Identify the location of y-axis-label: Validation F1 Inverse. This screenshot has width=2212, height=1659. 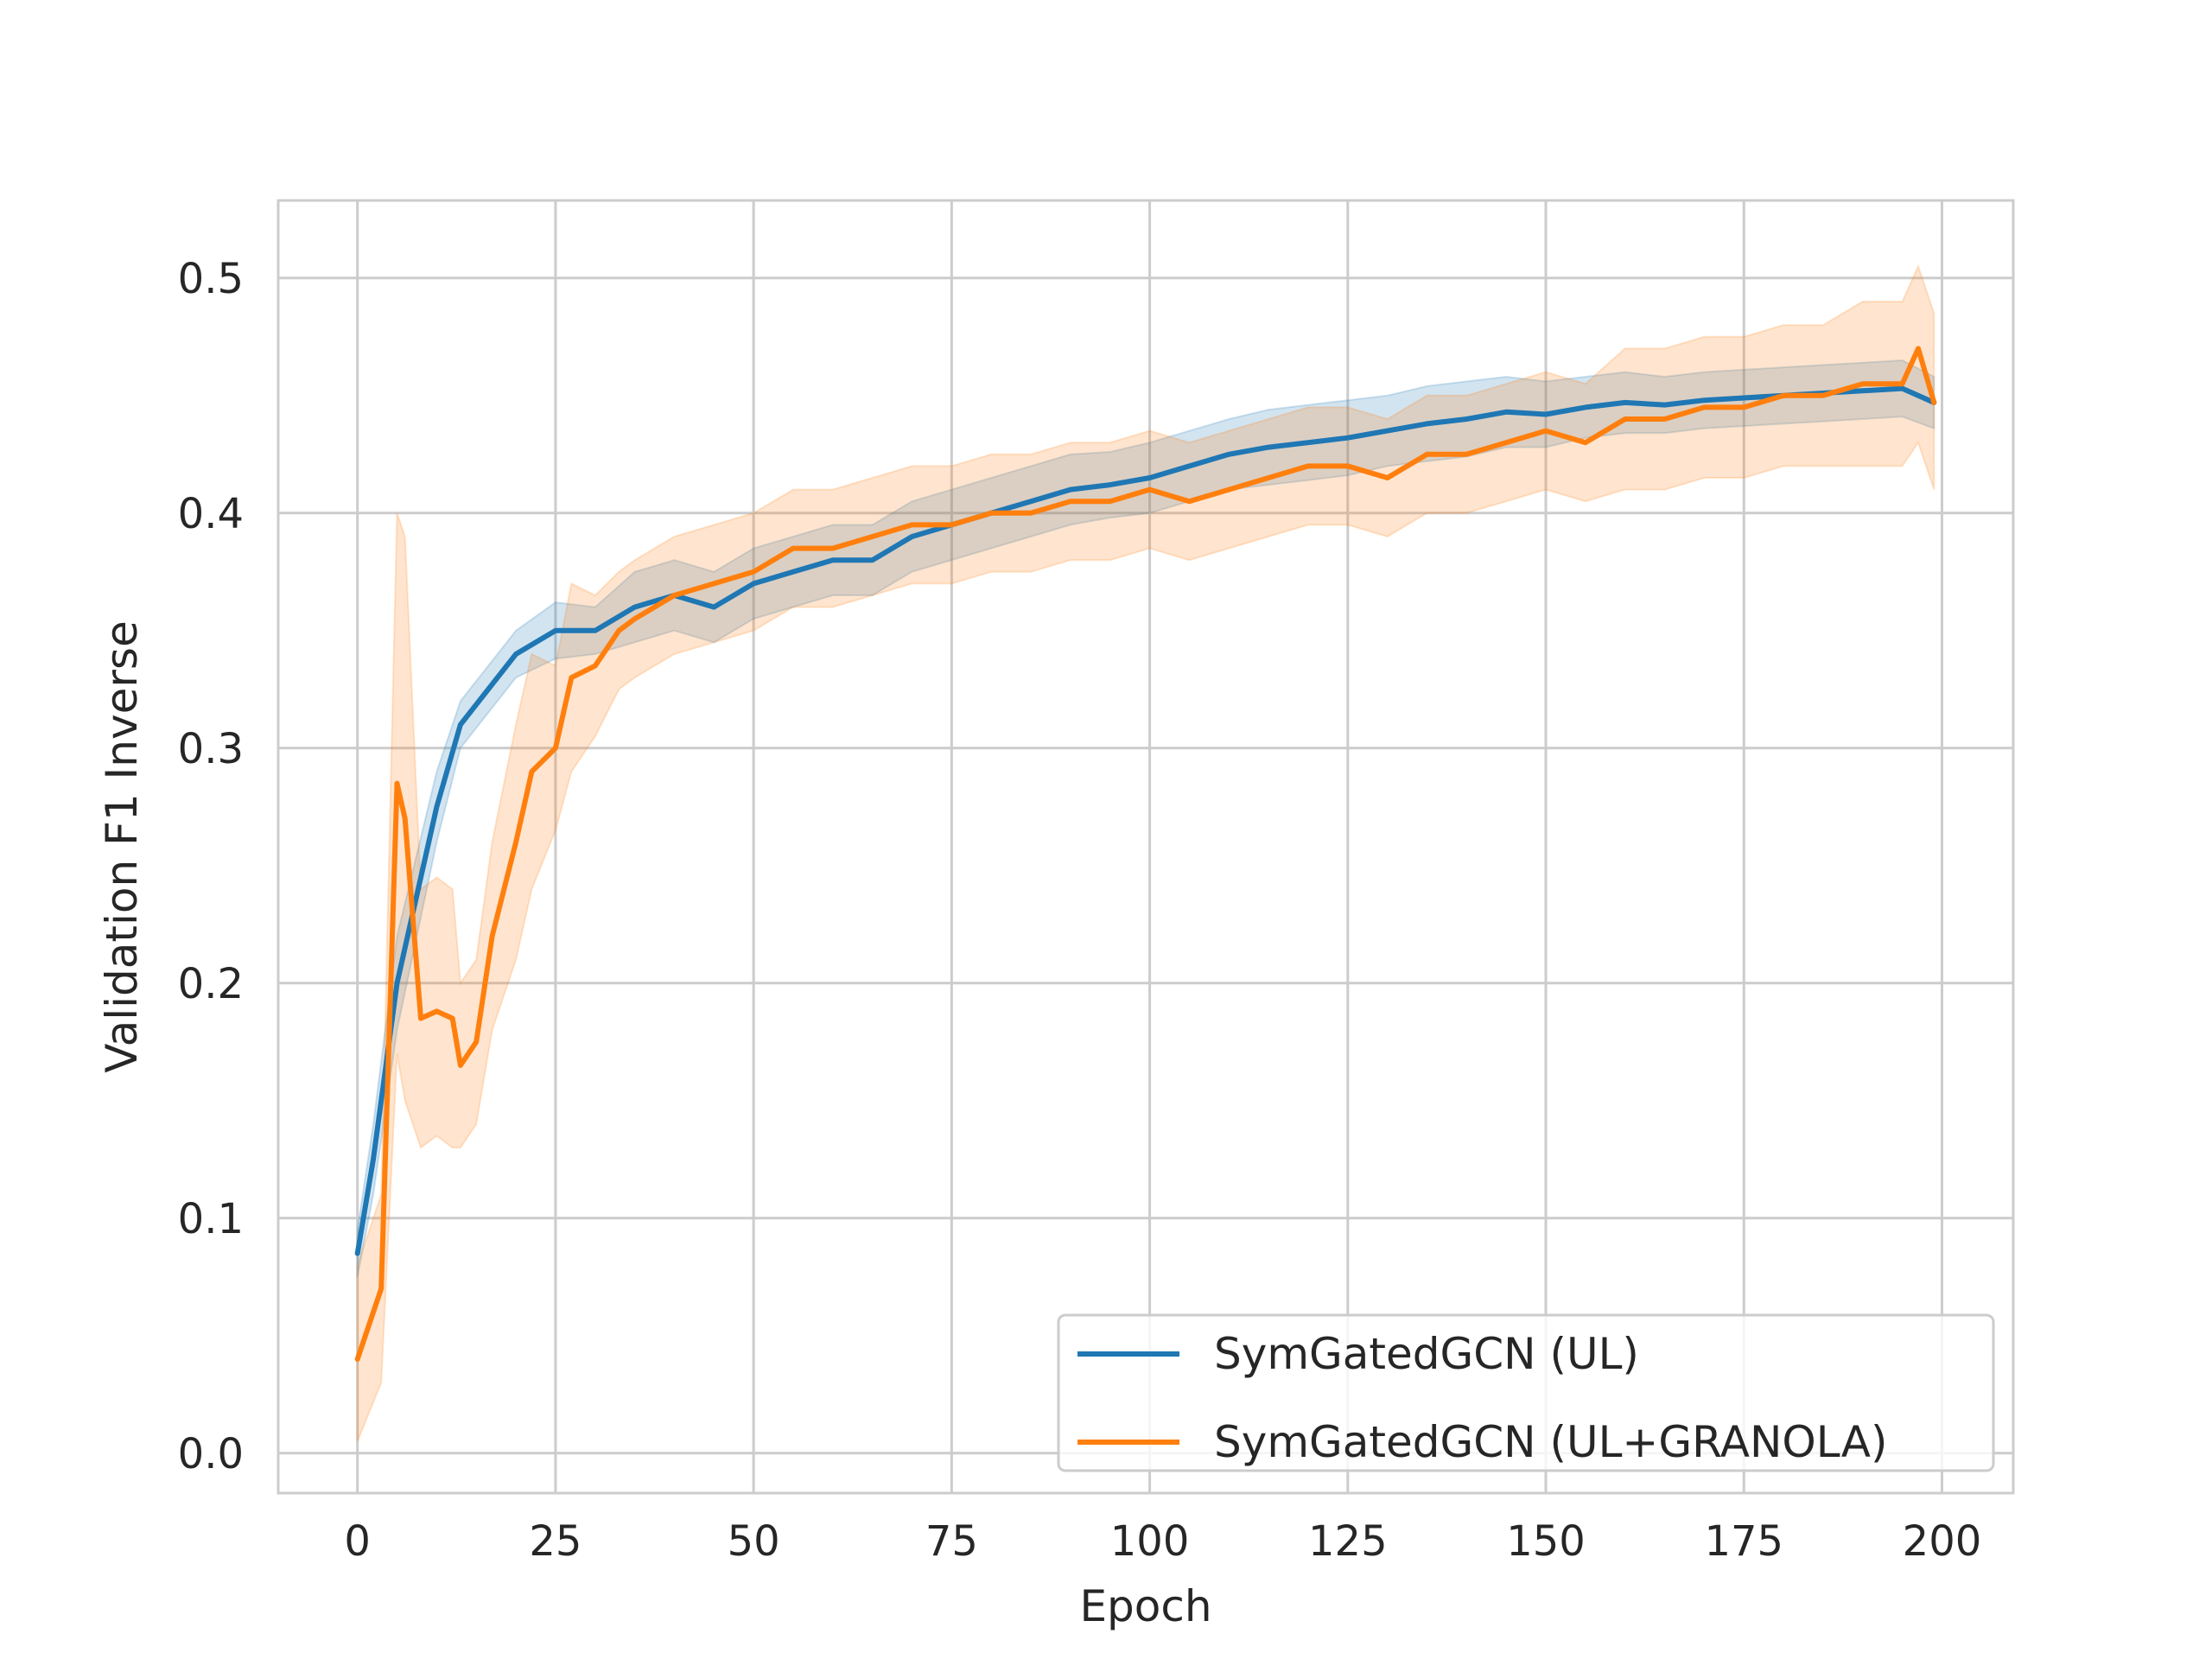
(122, 846).